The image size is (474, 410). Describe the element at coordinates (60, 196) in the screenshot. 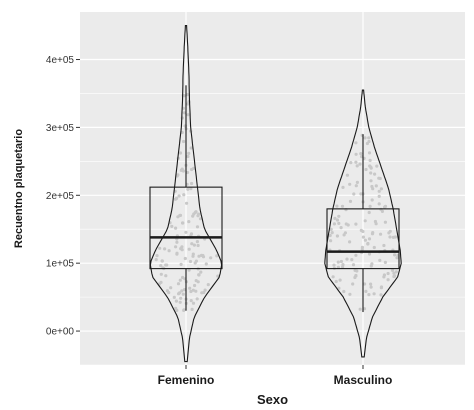

I see `y-tick-label: 2e+05` at that location.